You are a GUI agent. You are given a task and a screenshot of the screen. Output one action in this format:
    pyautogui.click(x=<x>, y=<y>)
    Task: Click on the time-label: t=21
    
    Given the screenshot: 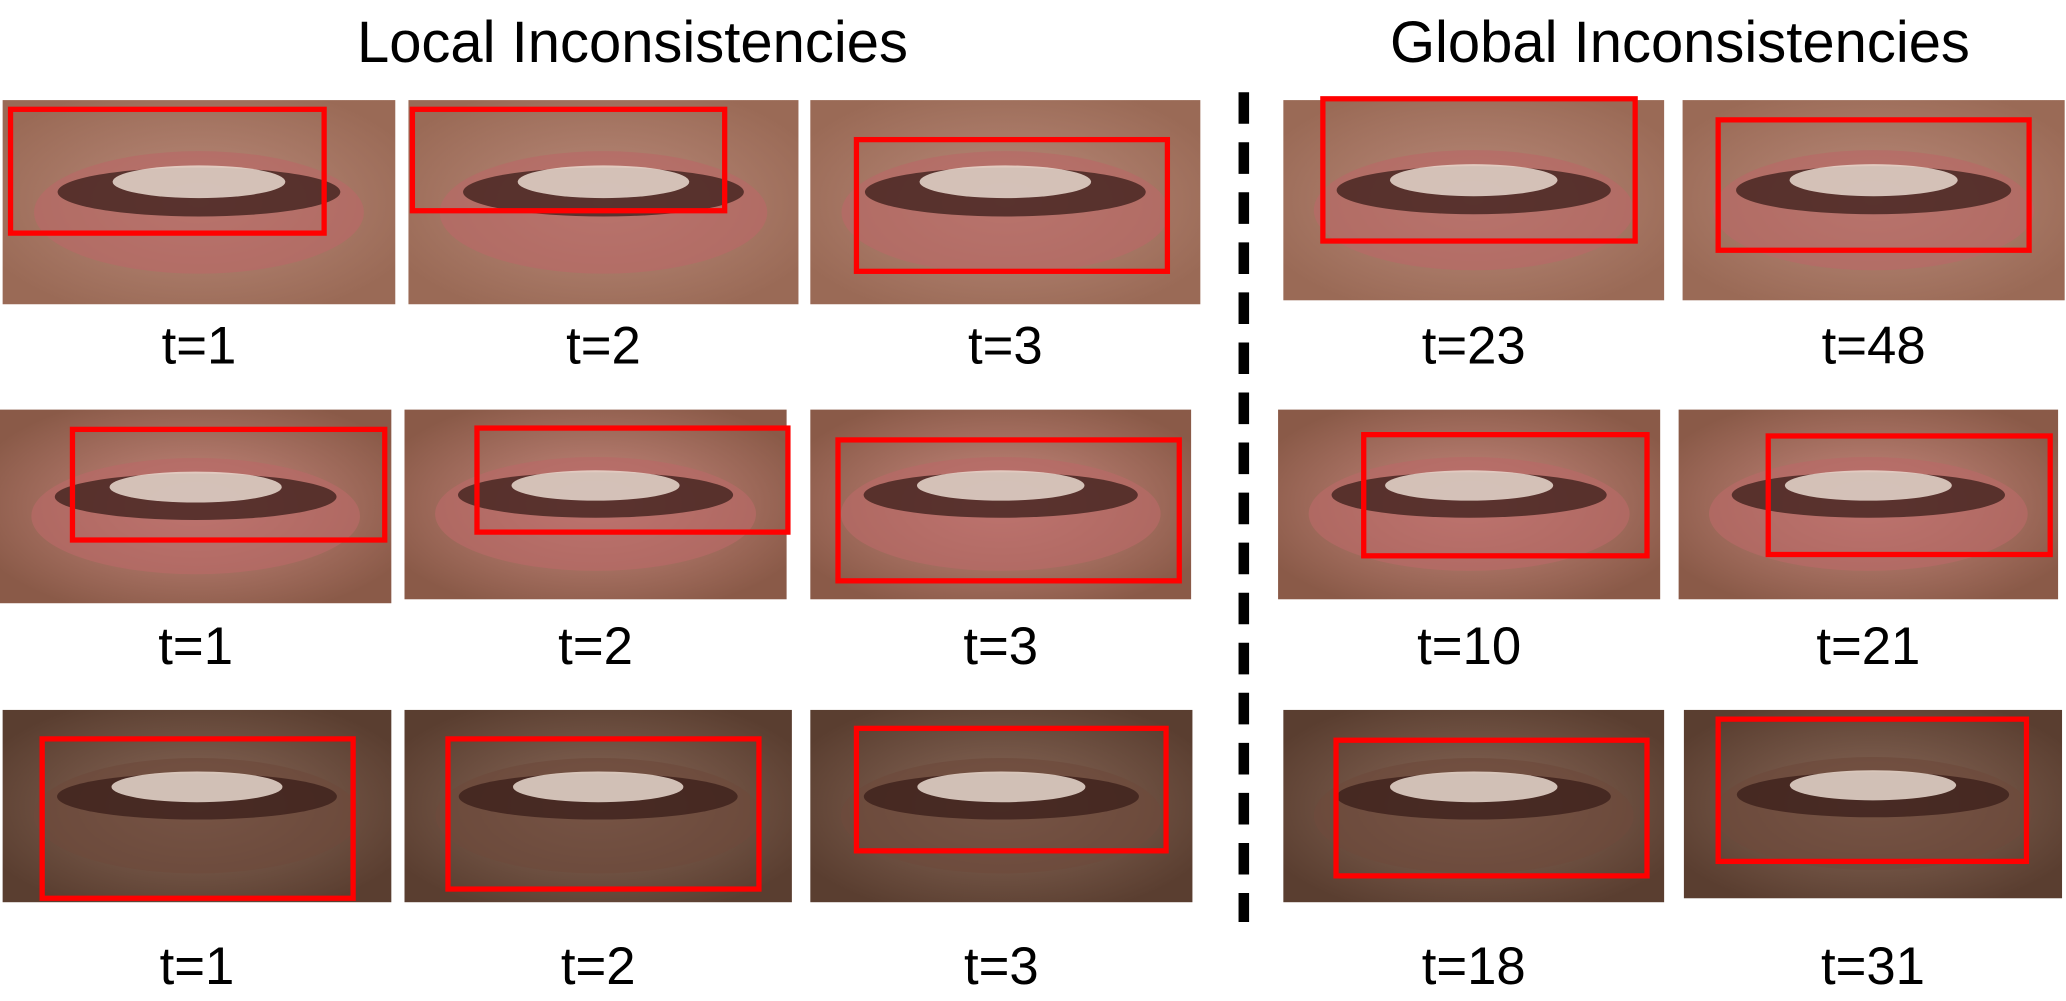 What is the action you would take?
    pyautogui.click(x=1868, y=646)
    